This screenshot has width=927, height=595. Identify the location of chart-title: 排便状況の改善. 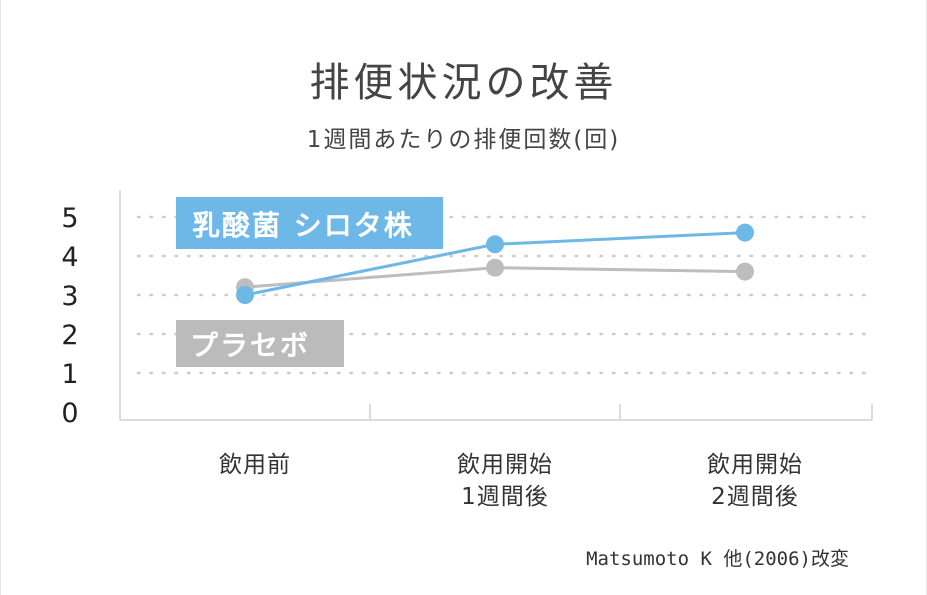
(463, 83).